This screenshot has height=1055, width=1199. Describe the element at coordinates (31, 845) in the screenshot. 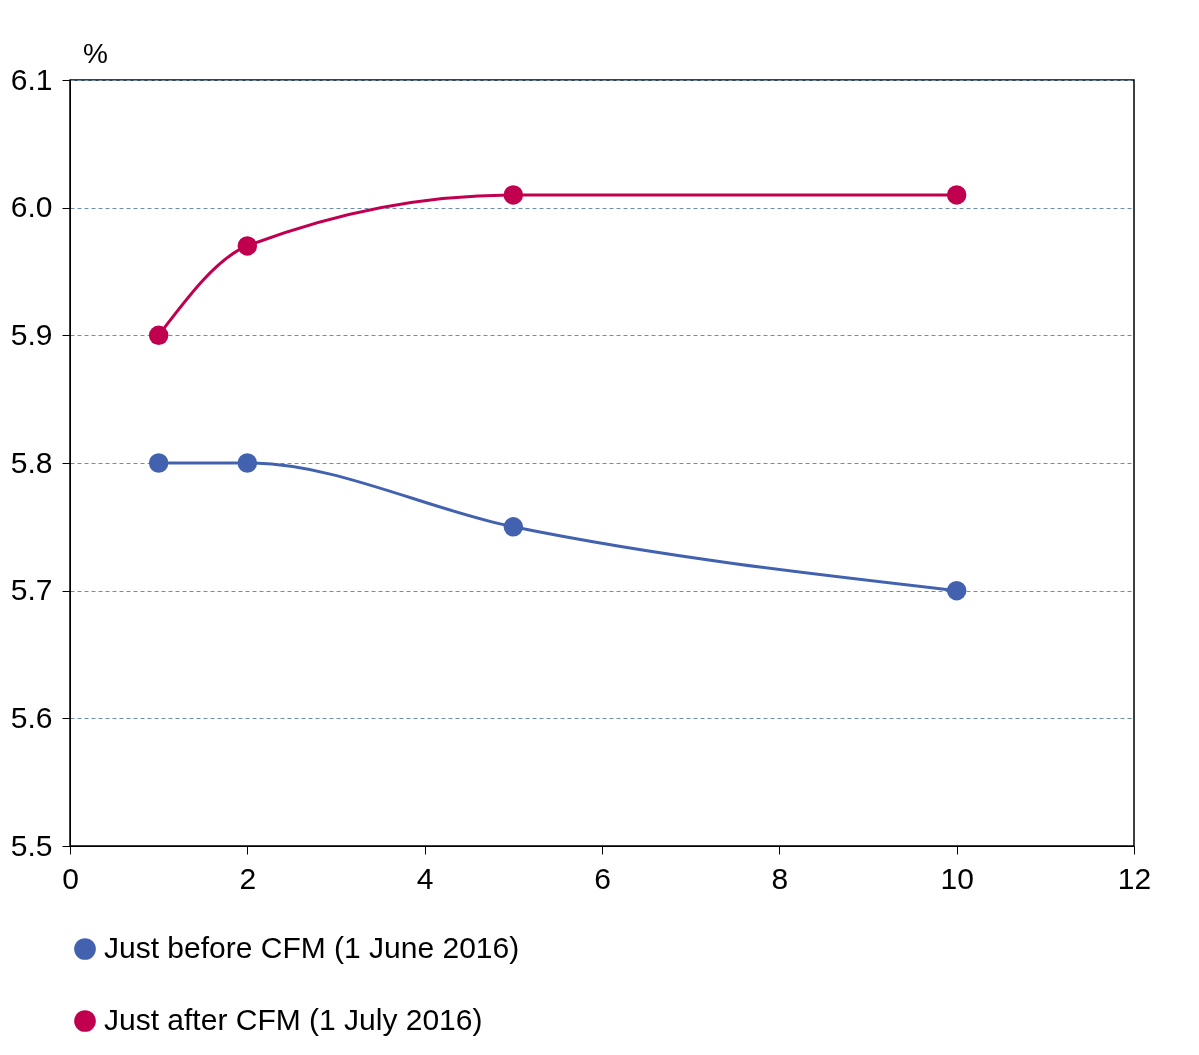

I see `y-tick-label: 5.5` at that location.